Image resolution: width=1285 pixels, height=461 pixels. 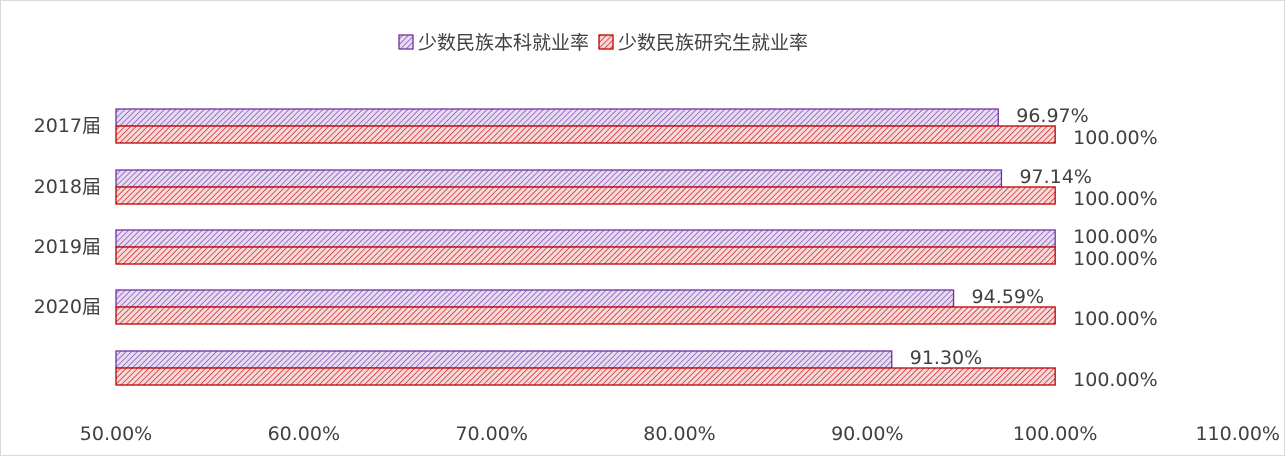 I want to click on x-tick-label: 80.00%, so click(x=679, y=434).